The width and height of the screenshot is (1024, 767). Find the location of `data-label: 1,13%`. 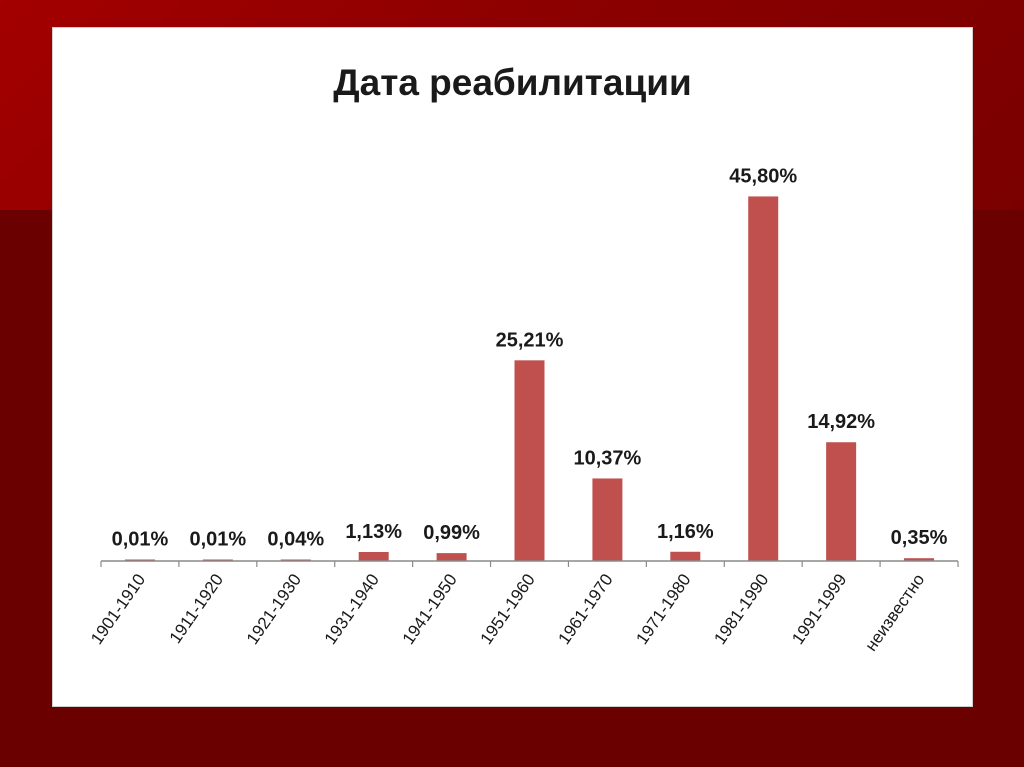

data-label: 1,13% is located at coordinates (373, 532).